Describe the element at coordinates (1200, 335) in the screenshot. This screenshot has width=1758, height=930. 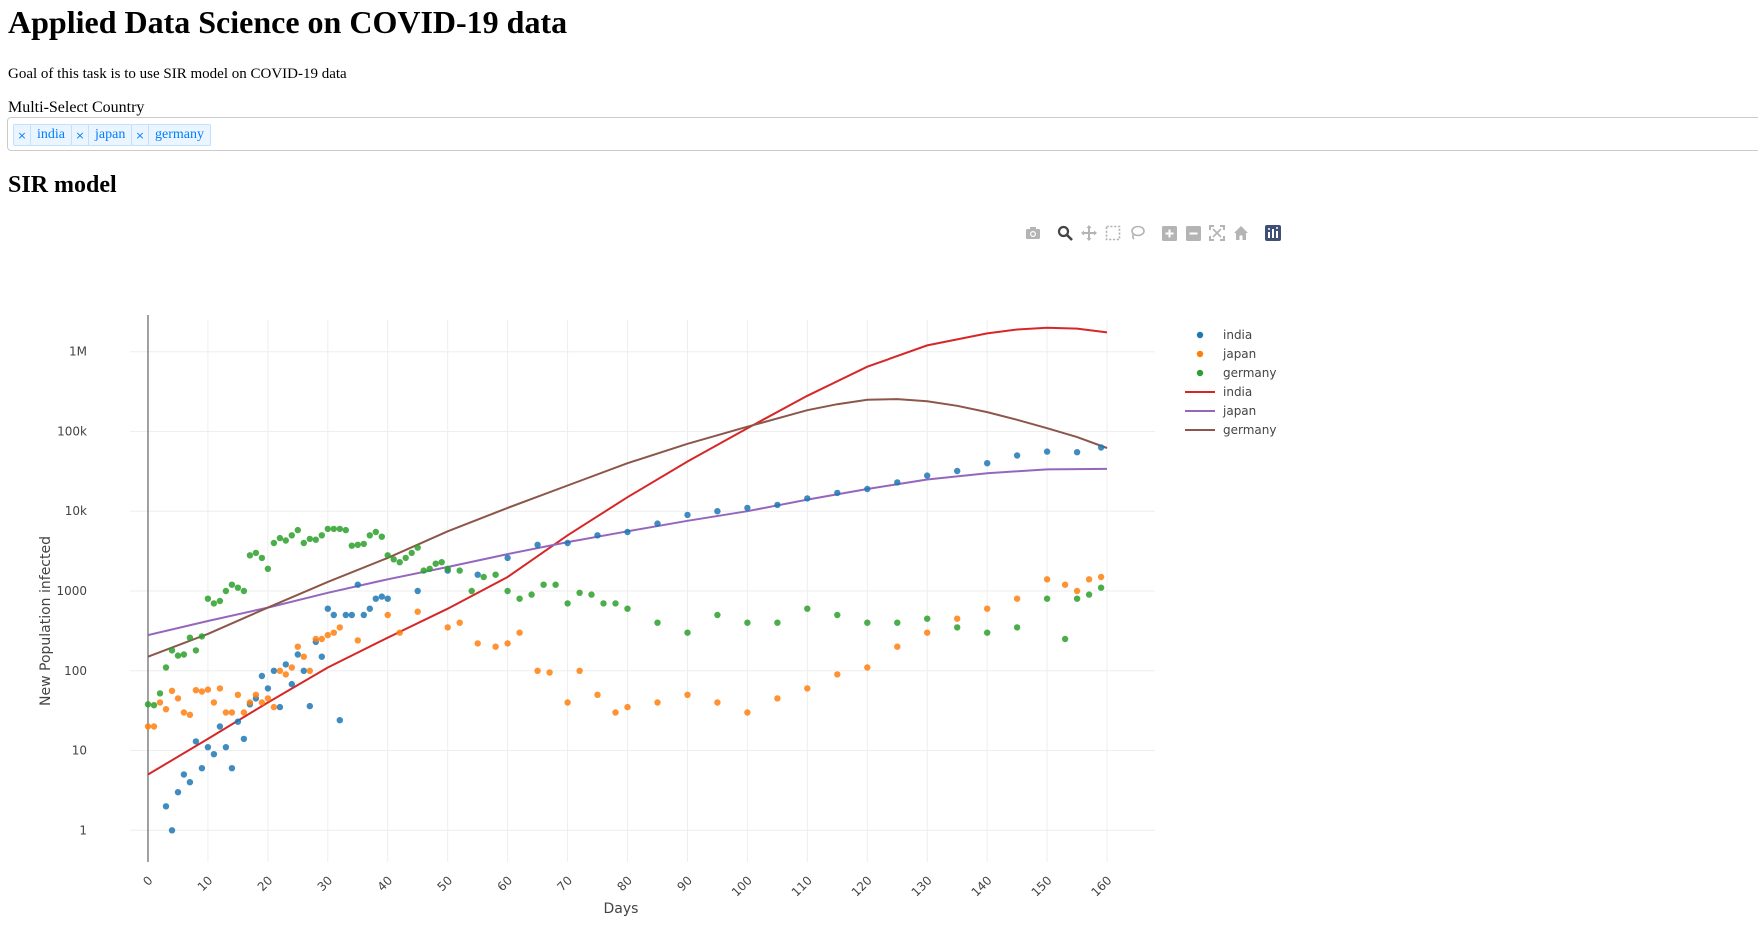
I see `legend-marker-india` at that location.